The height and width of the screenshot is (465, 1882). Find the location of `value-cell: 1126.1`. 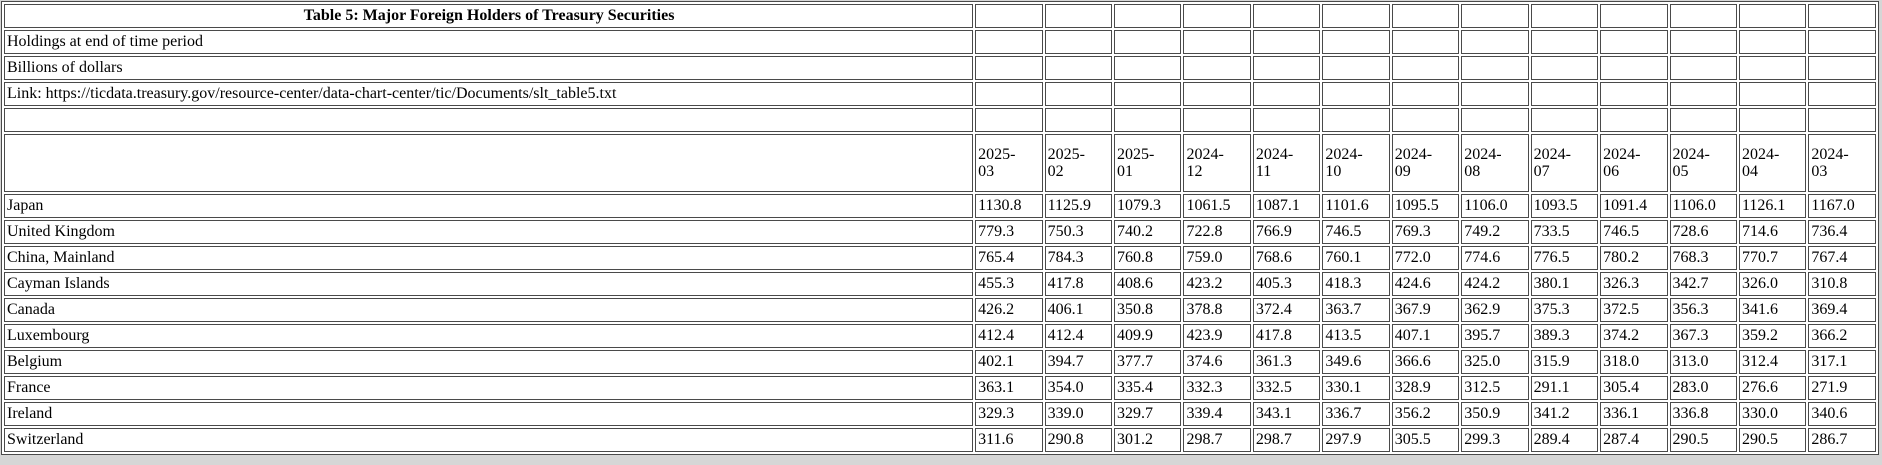

value-cell: 1126.1 is located at coordinates (1772, 206).